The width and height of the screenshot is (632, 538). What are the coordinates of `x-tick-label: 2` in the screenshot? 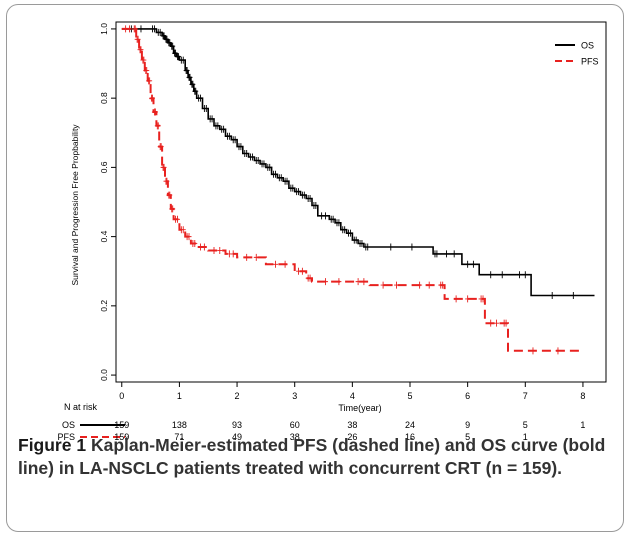 It's located at (237, 396).